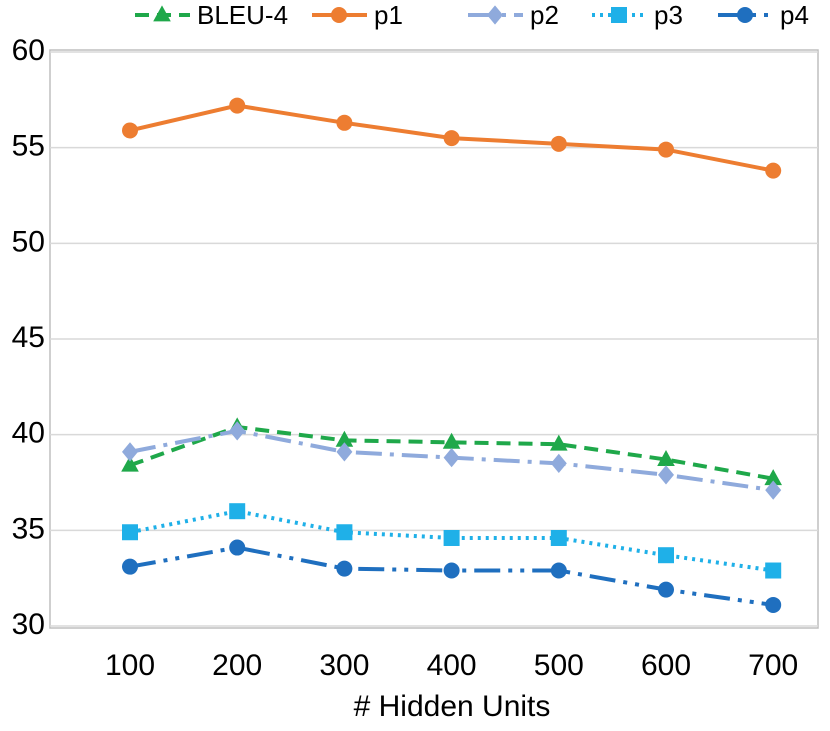 The width and height of the screenshot is (830, 731). Describe the element at coordinates (773, 665) in the screenshot. I see `x-tick-label: 700` at that location.